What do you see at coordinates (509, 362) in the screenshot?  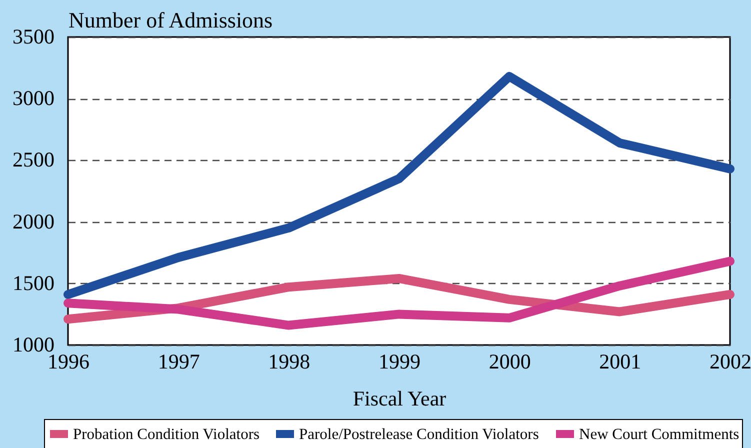 I see `x-tick-label: 2000` at bounding box center [509, 362].